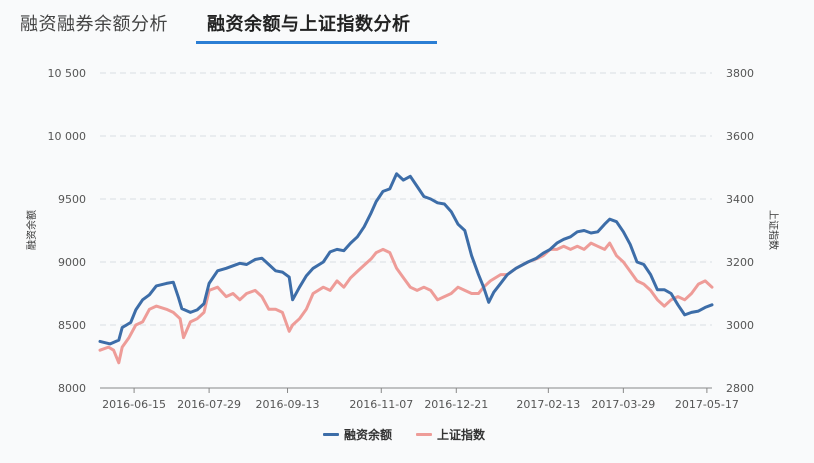 Image resolution: width=814 pixels, height=463 pixels. What do you see at coordinates (288, 404) in the screenshot?
I see `x-tick-label: 2016-09-13` at bounding box center [288, 404].